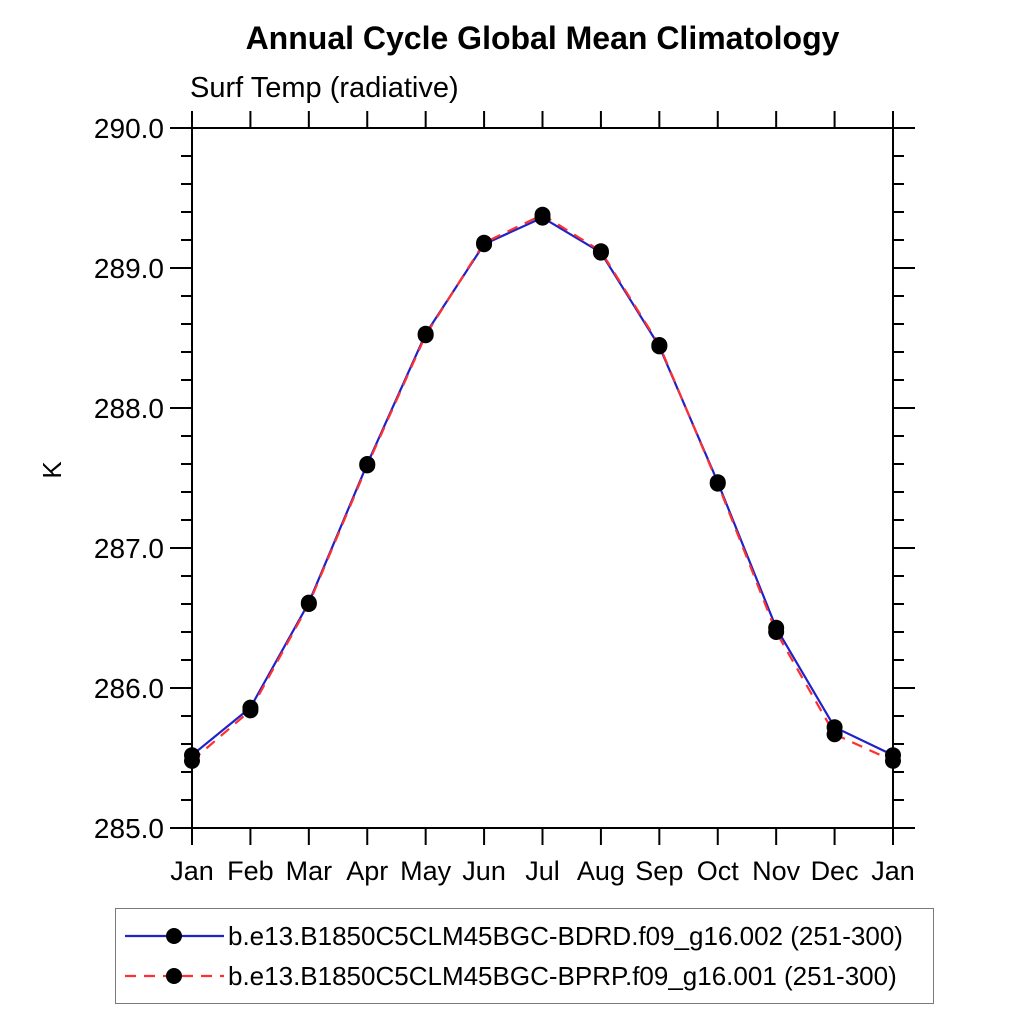 The width and height of the screenshot is (1024, 1024). Describe the element at coordinates (426, 871) in the screenshot. I see `x-tick-label: May` at that location.